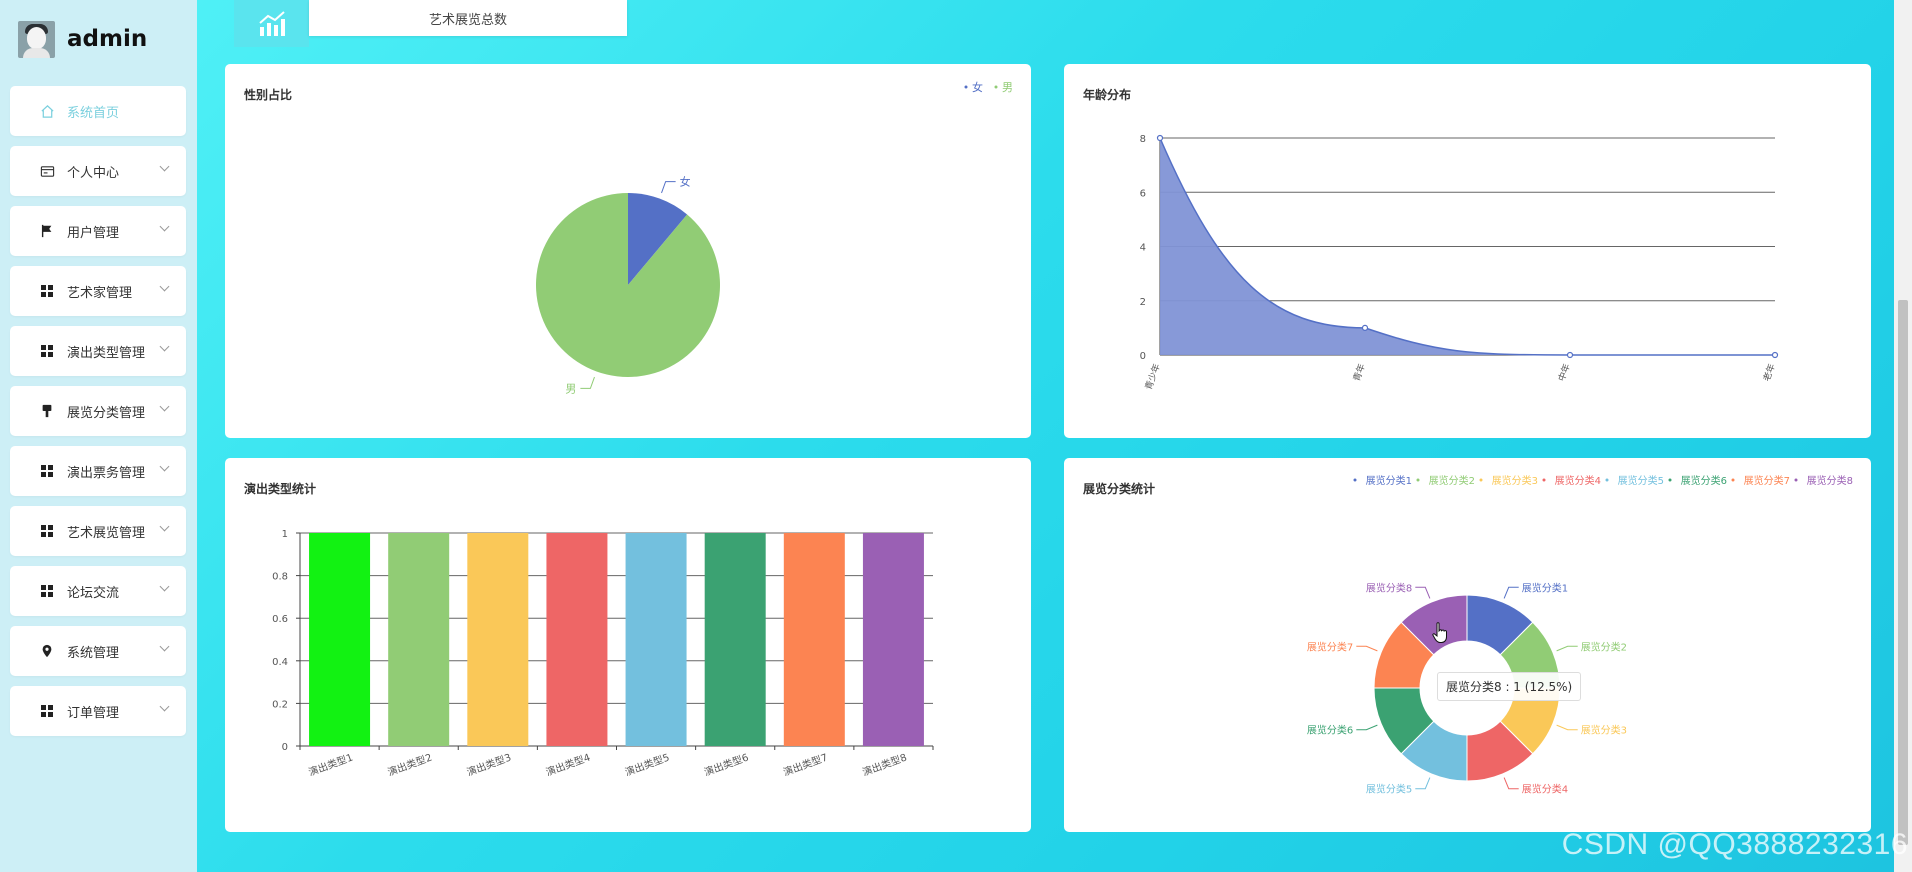  I want to click on sidebar-item-forum: 论坛交流, so click(98, 591).